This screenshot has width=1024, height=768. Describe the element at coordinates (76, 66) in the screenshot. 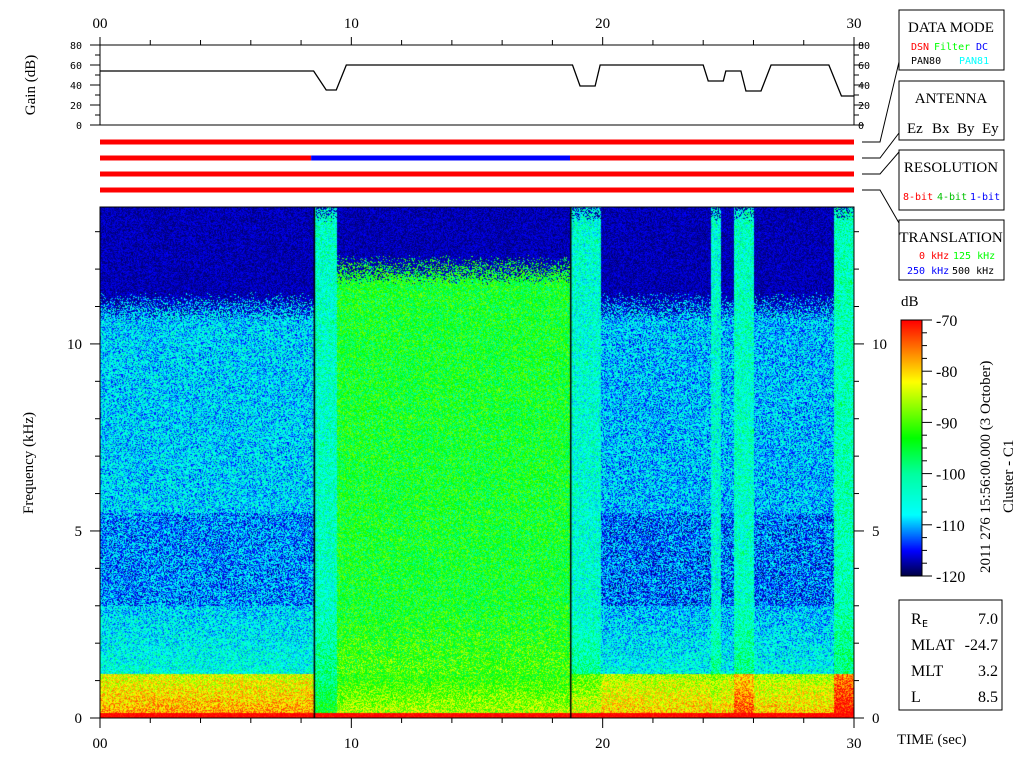

I see `gain-tick-label: 60` at that location.